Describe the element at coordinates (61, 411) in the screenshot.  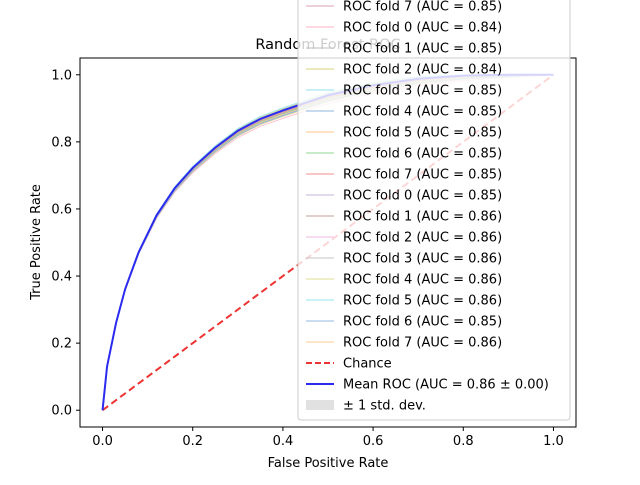
I see `y-tick-label-0: 0.0` at that location.